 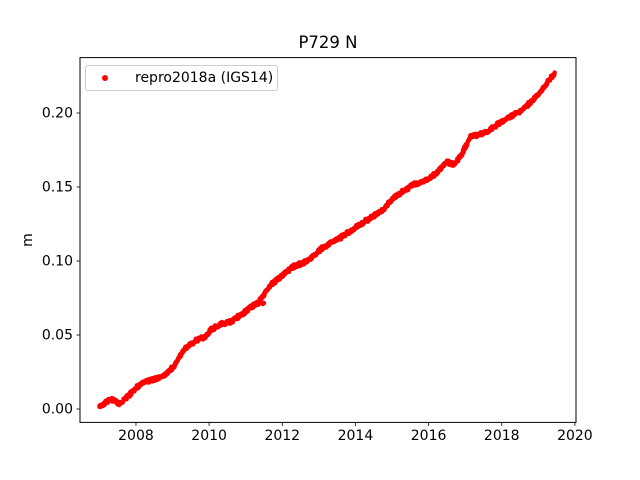 I want to click on y-tick-label: 0.00, so click(x=57, y=410).